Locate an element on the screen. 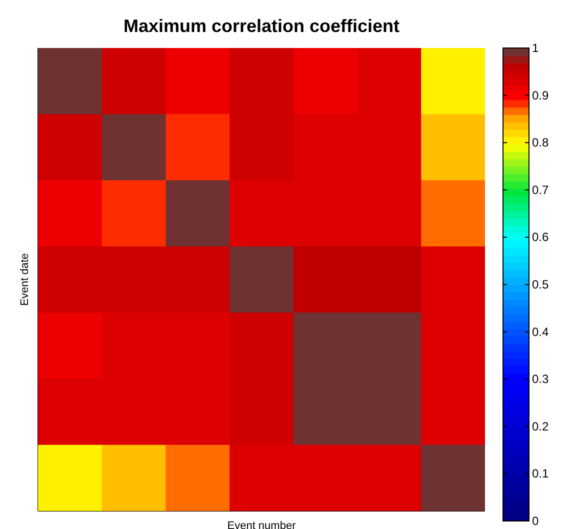  color-bar-label: 0 is located at coordinates (535, 521).